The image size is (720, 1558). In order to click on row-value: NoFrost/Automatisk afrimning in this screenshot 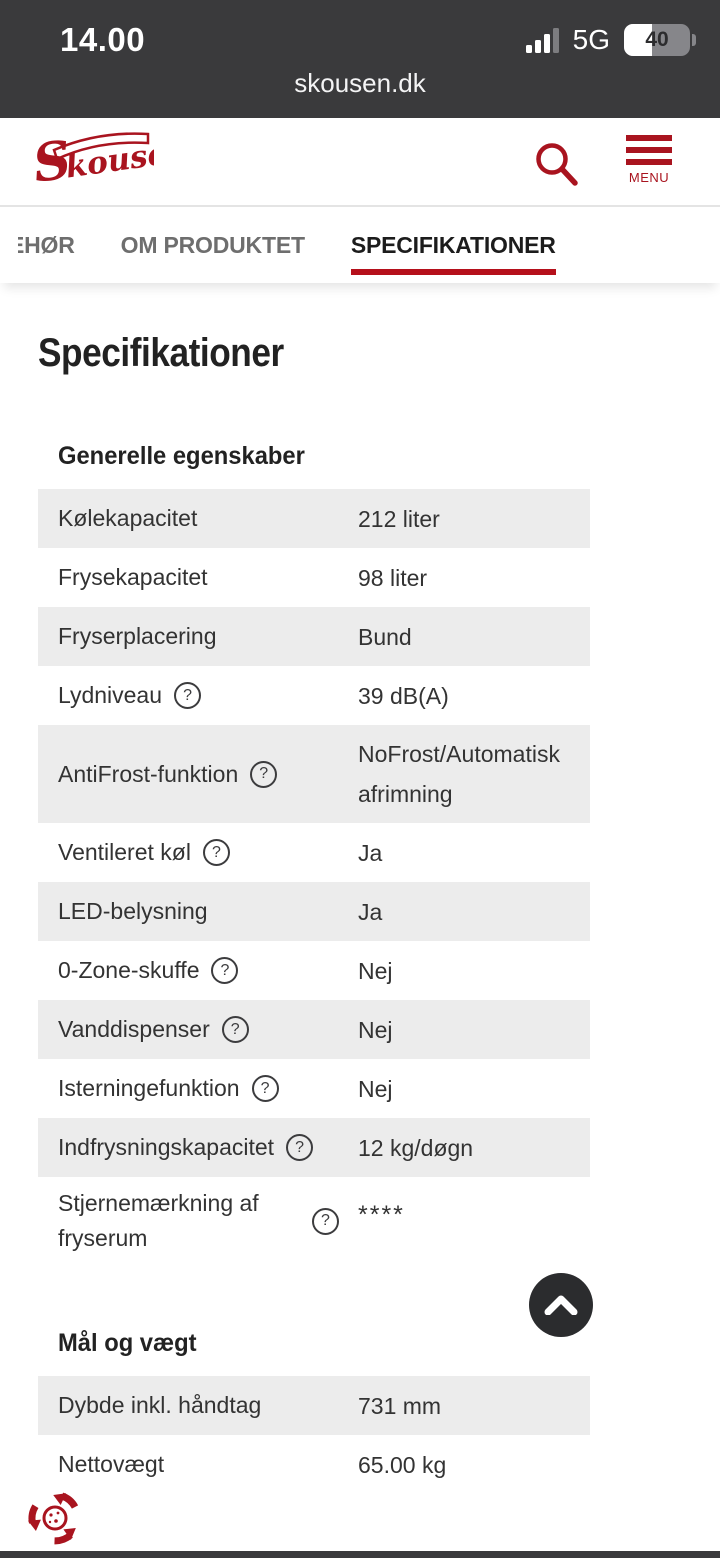, I will do `click(459, 774)`.